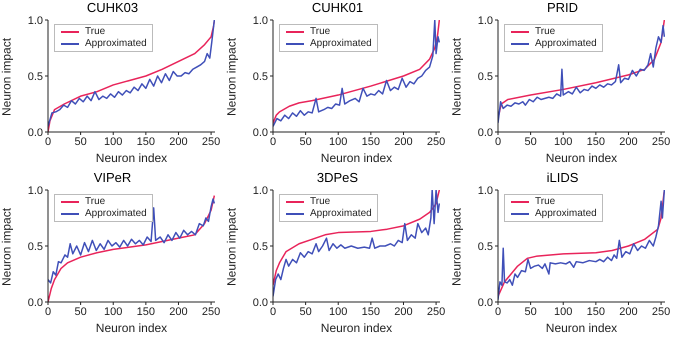  What do you see at coordinates (113, 8) in the screenshot?
I see `chart-title: CUHK03` at bounding box center [113, 8].